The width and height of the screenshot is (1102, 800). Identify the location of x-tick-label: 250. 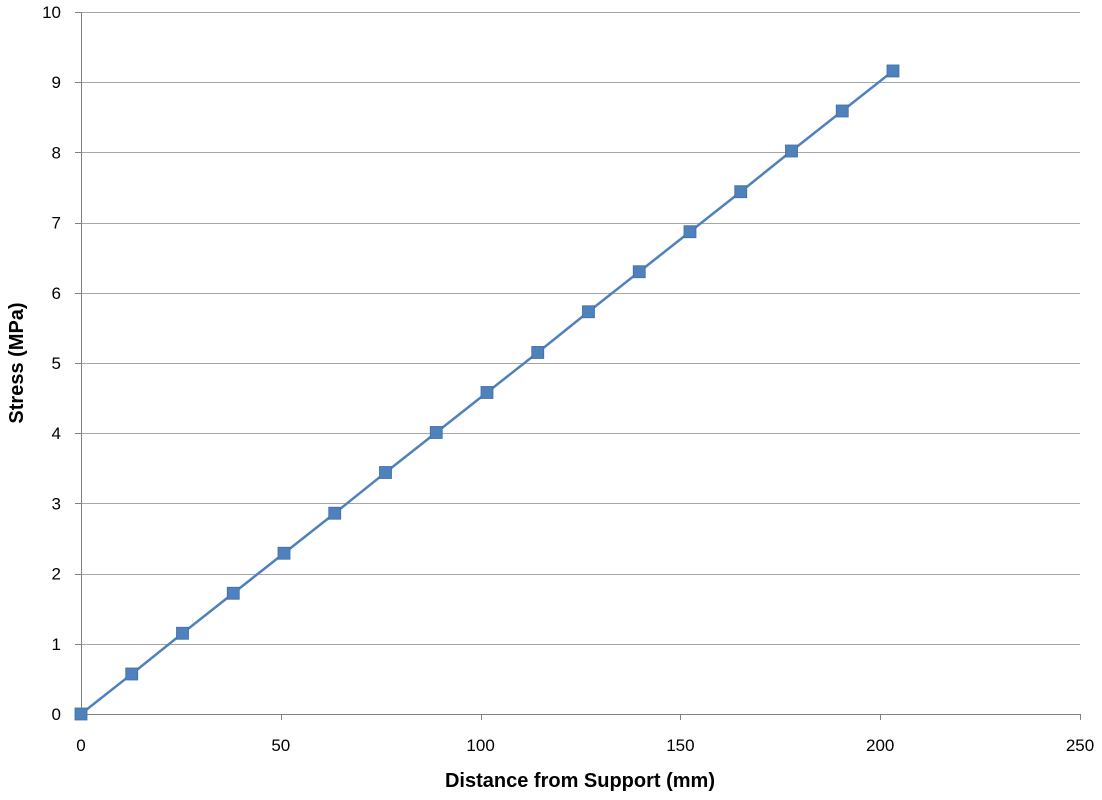
(1080, 745).